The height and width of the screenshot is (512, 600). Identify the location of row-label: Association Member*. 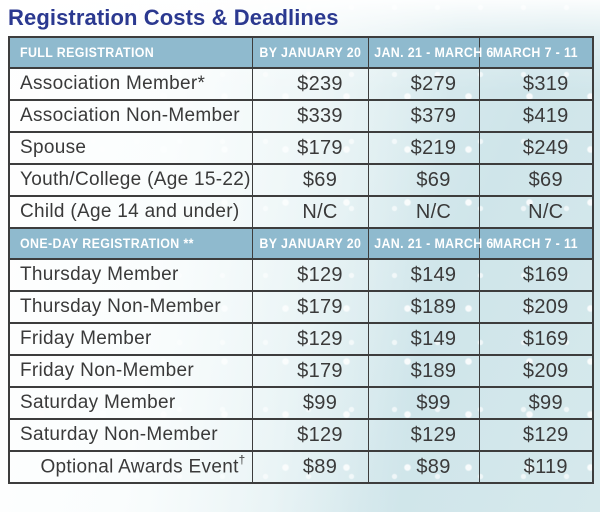
(130, 84).